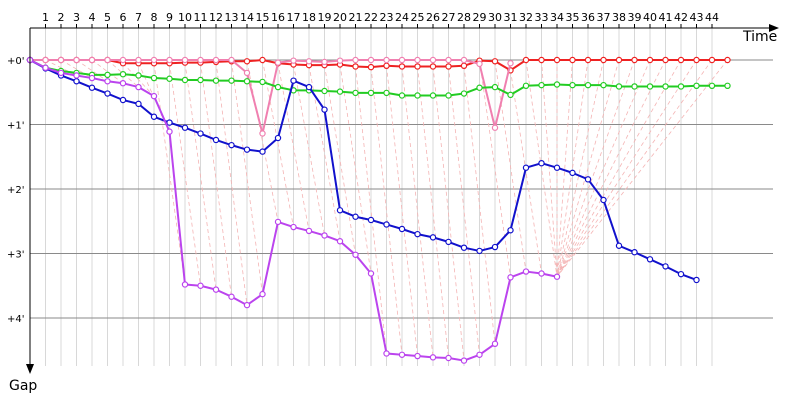 This screenshot has width=800, height=400. Describe the element at coordinates (45, 17) in the screenshot. I see `x-tick-label: 1` at that location.